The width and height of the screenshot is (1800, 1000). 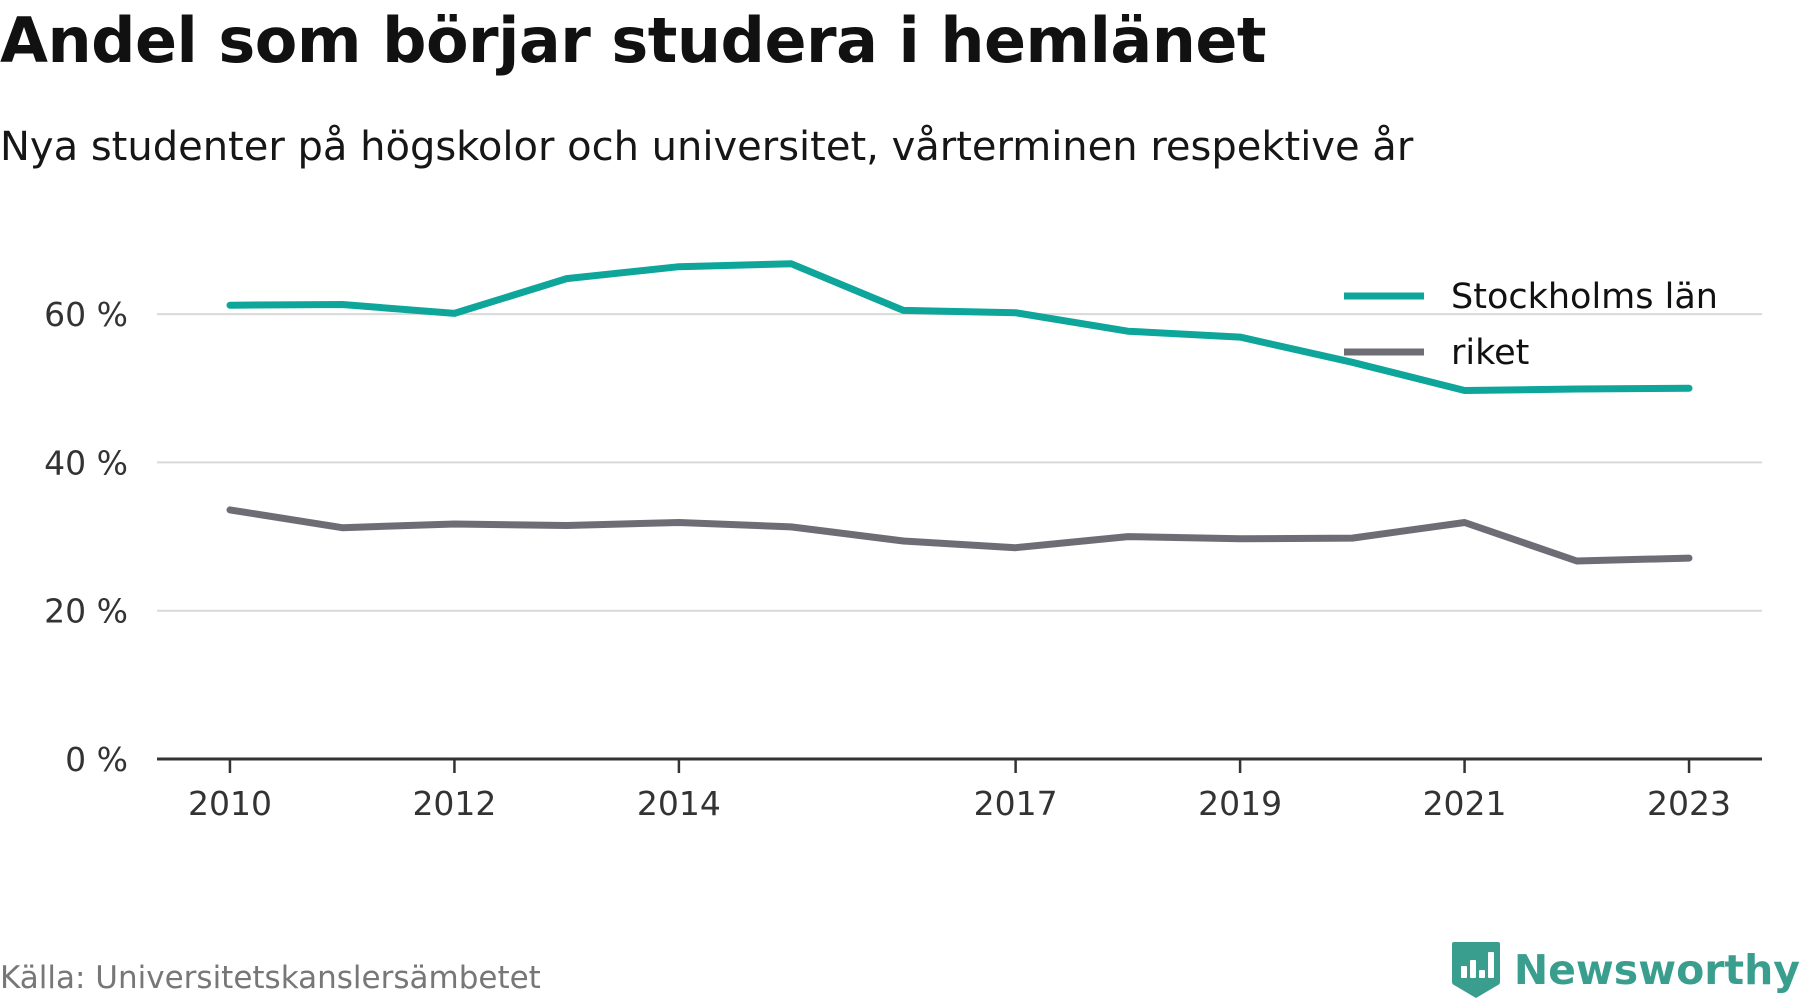 What do you see at coordinates (1490, 353) in the screenshot?
I see `legend-label: riket` at bounding box center [1490, 353].